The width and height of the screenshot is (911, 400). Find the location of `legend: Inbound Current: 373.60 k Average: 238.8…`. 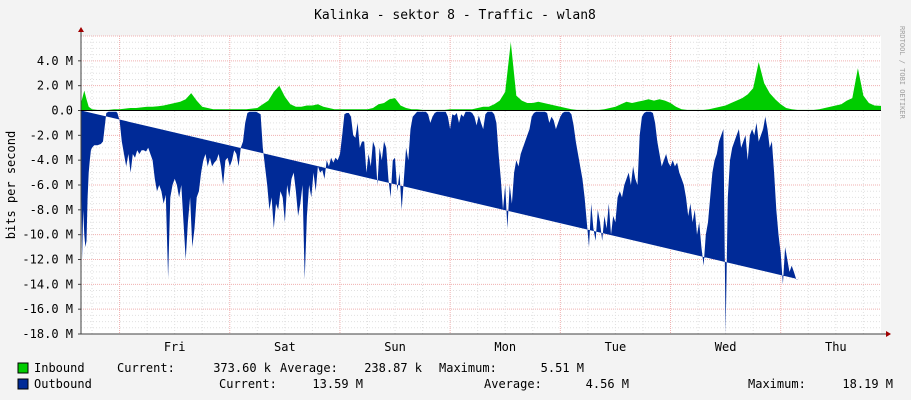

legend: Inbound Current: 373.60 k Average: 238.8… is located at coordinates (455, 376).